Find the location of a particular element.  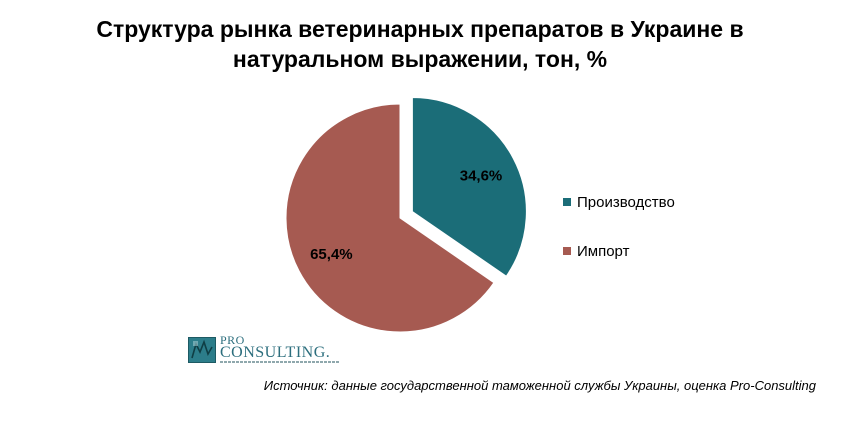

data-label-import: 65,4% is located at coordinates (331, 254).